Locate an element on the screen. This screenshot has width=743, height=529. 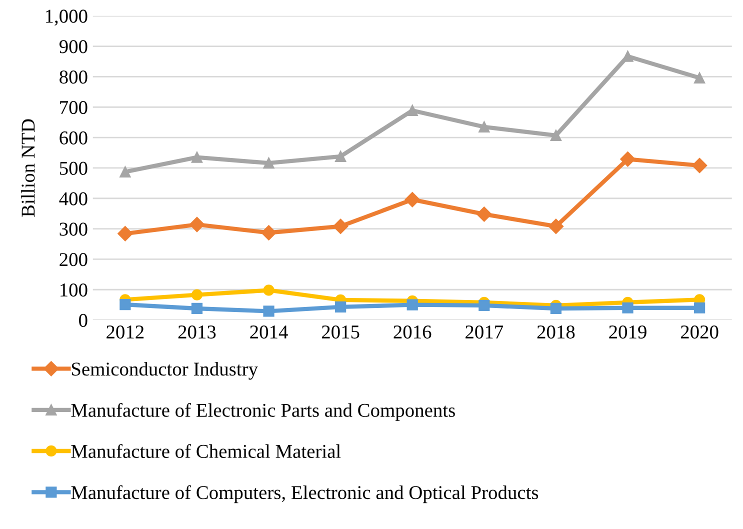
legend-label: Manufacture of Computers, Electronic and Optical Products is located at coordinates (304, 494).